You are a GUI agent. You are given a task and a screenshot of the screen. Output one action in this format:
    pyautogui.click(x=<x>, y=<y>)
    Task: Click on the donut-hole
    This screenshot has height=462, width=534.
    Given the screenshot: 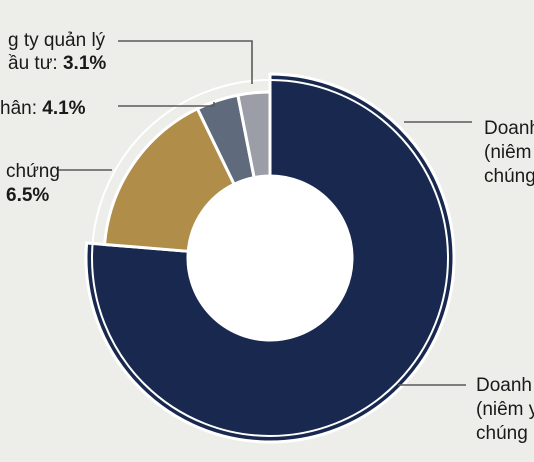 What is the action you would take?
    pyautogui.click(x=270, y=258)
    